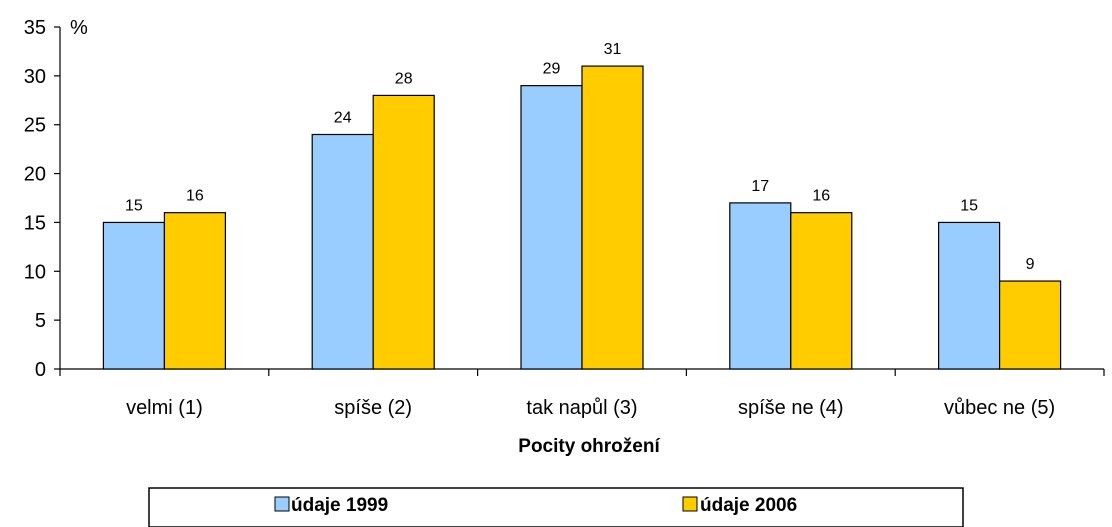 The height and width of the screenshot is (527, 1112). Describe the element at coordinates (760, 186) in the screenshot. I see `data-label: 17` at that location.